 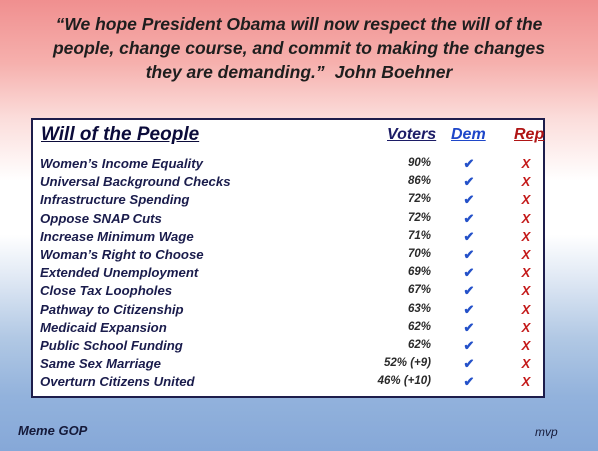 What do you see at coordinates (53, 430) in the screenshot?
I see `footer-brand: Meme GOP` at bounding box center [53, 430].